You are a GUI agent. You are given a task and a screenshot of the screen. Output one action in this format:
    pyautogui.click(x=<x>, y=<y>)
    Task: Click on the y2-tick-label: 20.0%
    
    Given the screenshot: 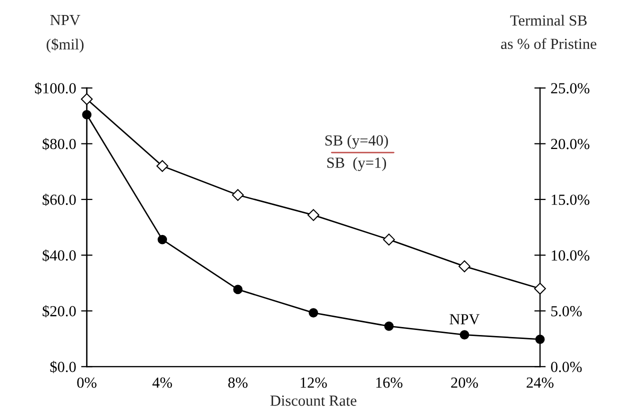 What is the action you would take?
    pyautogui.click(x=570, y=144)
    